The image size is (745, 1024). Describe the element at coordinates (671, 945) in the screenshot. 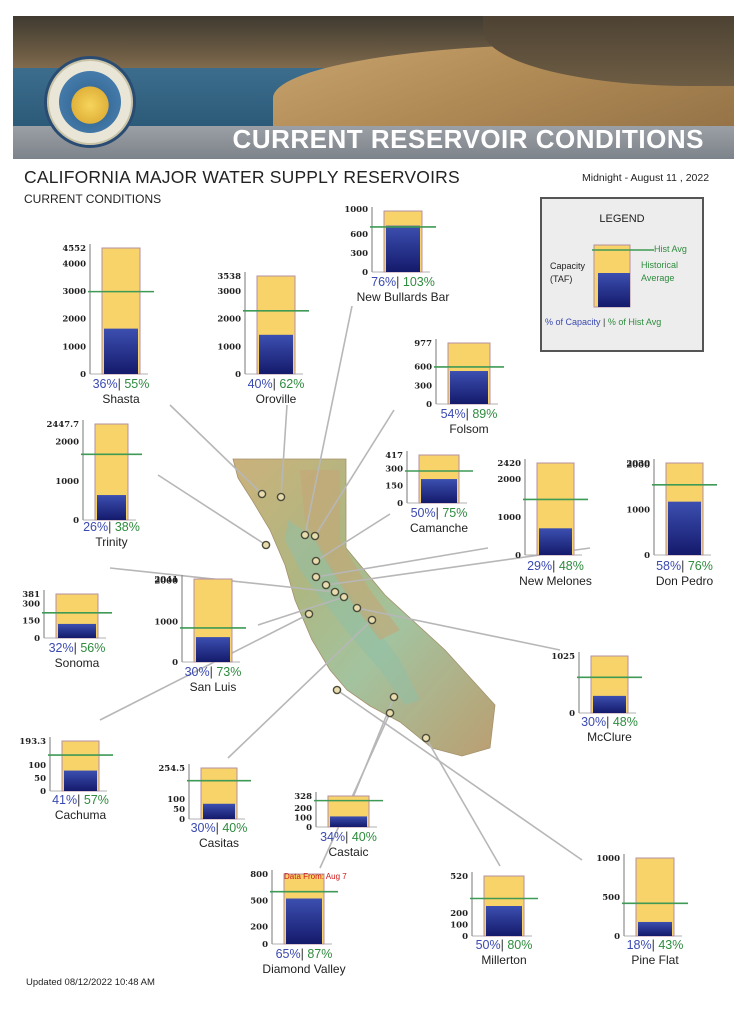

I see `pine-flat-pct-hist-avg: 43%` at that location.